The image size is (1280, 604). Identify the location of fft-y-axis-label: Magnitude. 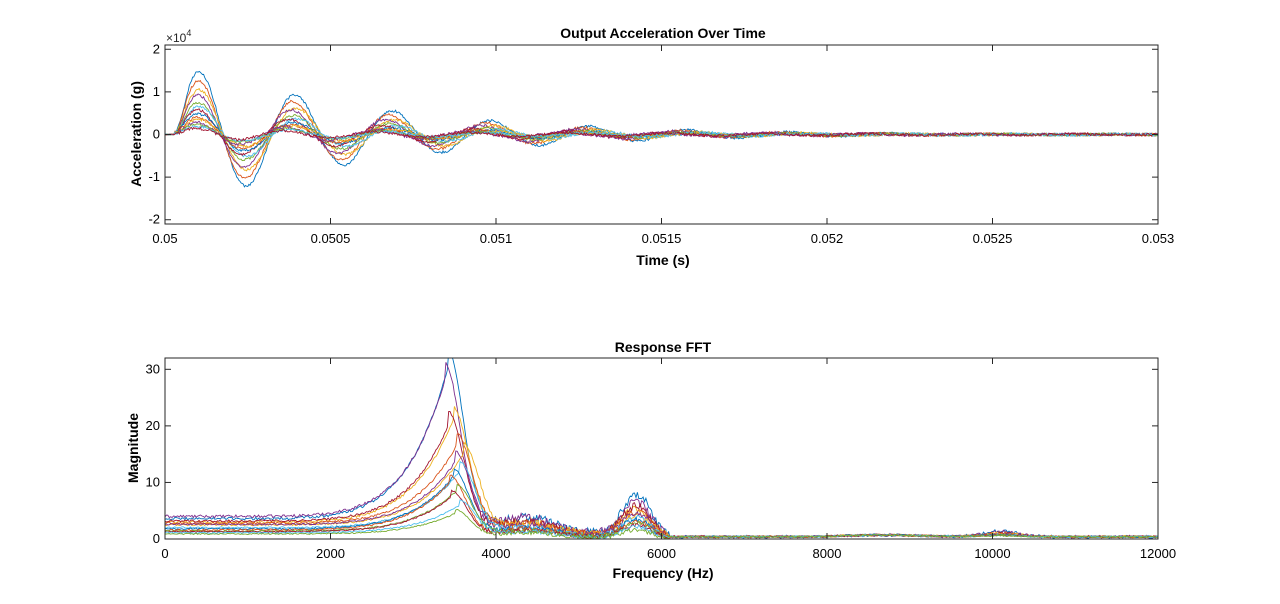
(133, 448).